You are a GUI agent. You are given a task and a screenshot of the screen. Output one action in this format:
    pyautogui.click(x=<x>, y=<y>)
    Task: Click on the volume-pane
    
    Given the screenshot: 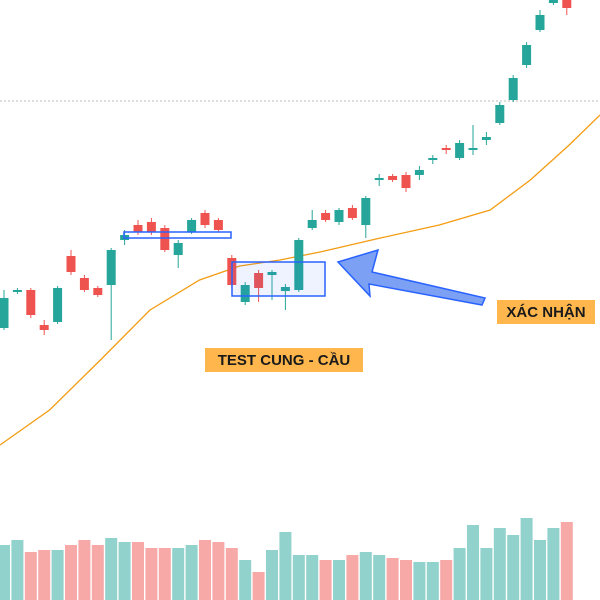 What is the action you would take?
    pyautogui.click(x=286, y=559)
    